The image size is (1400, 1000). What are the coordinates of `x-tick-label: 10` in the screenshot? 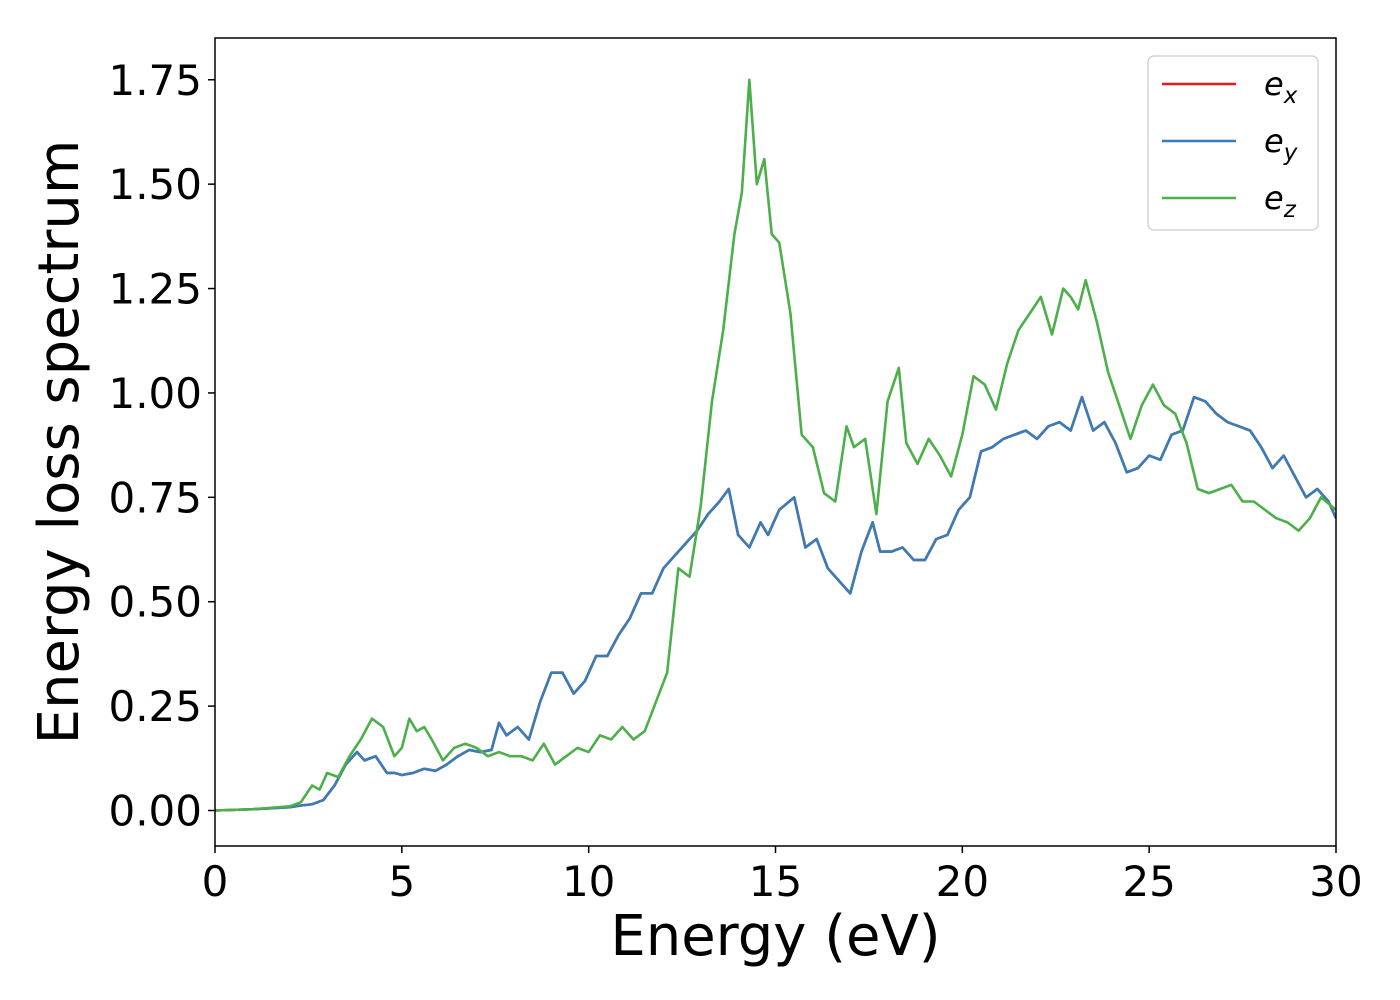 It's located at (588, 881).